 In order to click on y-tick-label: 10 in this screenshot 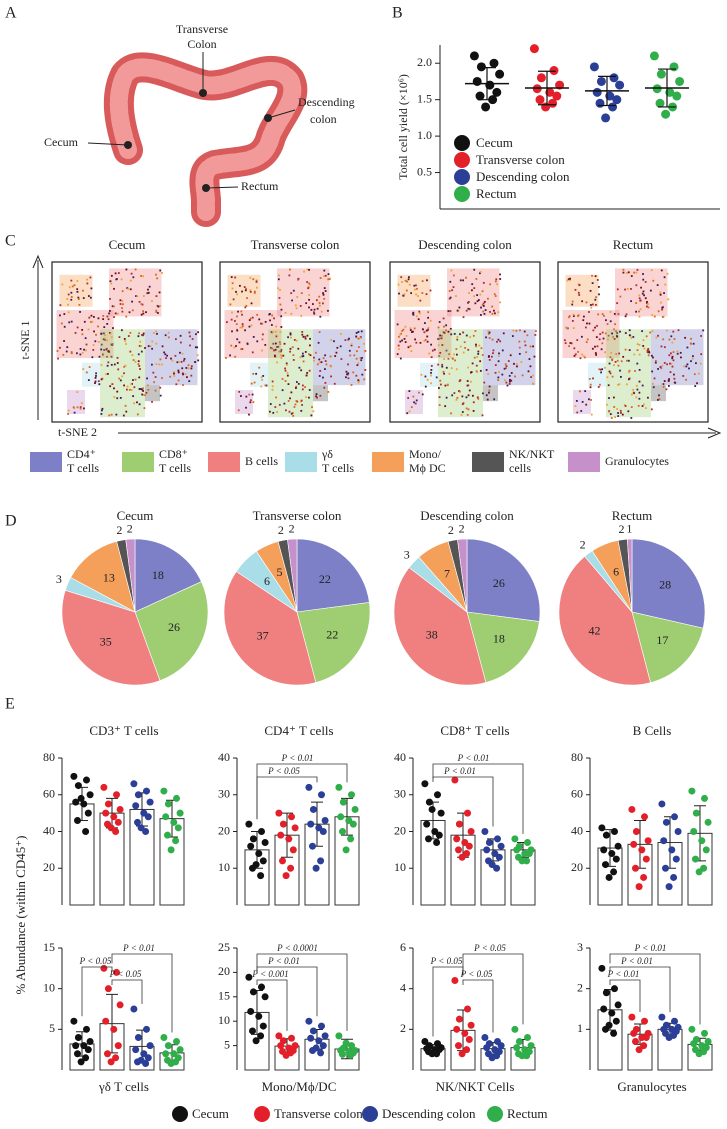, I will do `click(224, 1020)`.